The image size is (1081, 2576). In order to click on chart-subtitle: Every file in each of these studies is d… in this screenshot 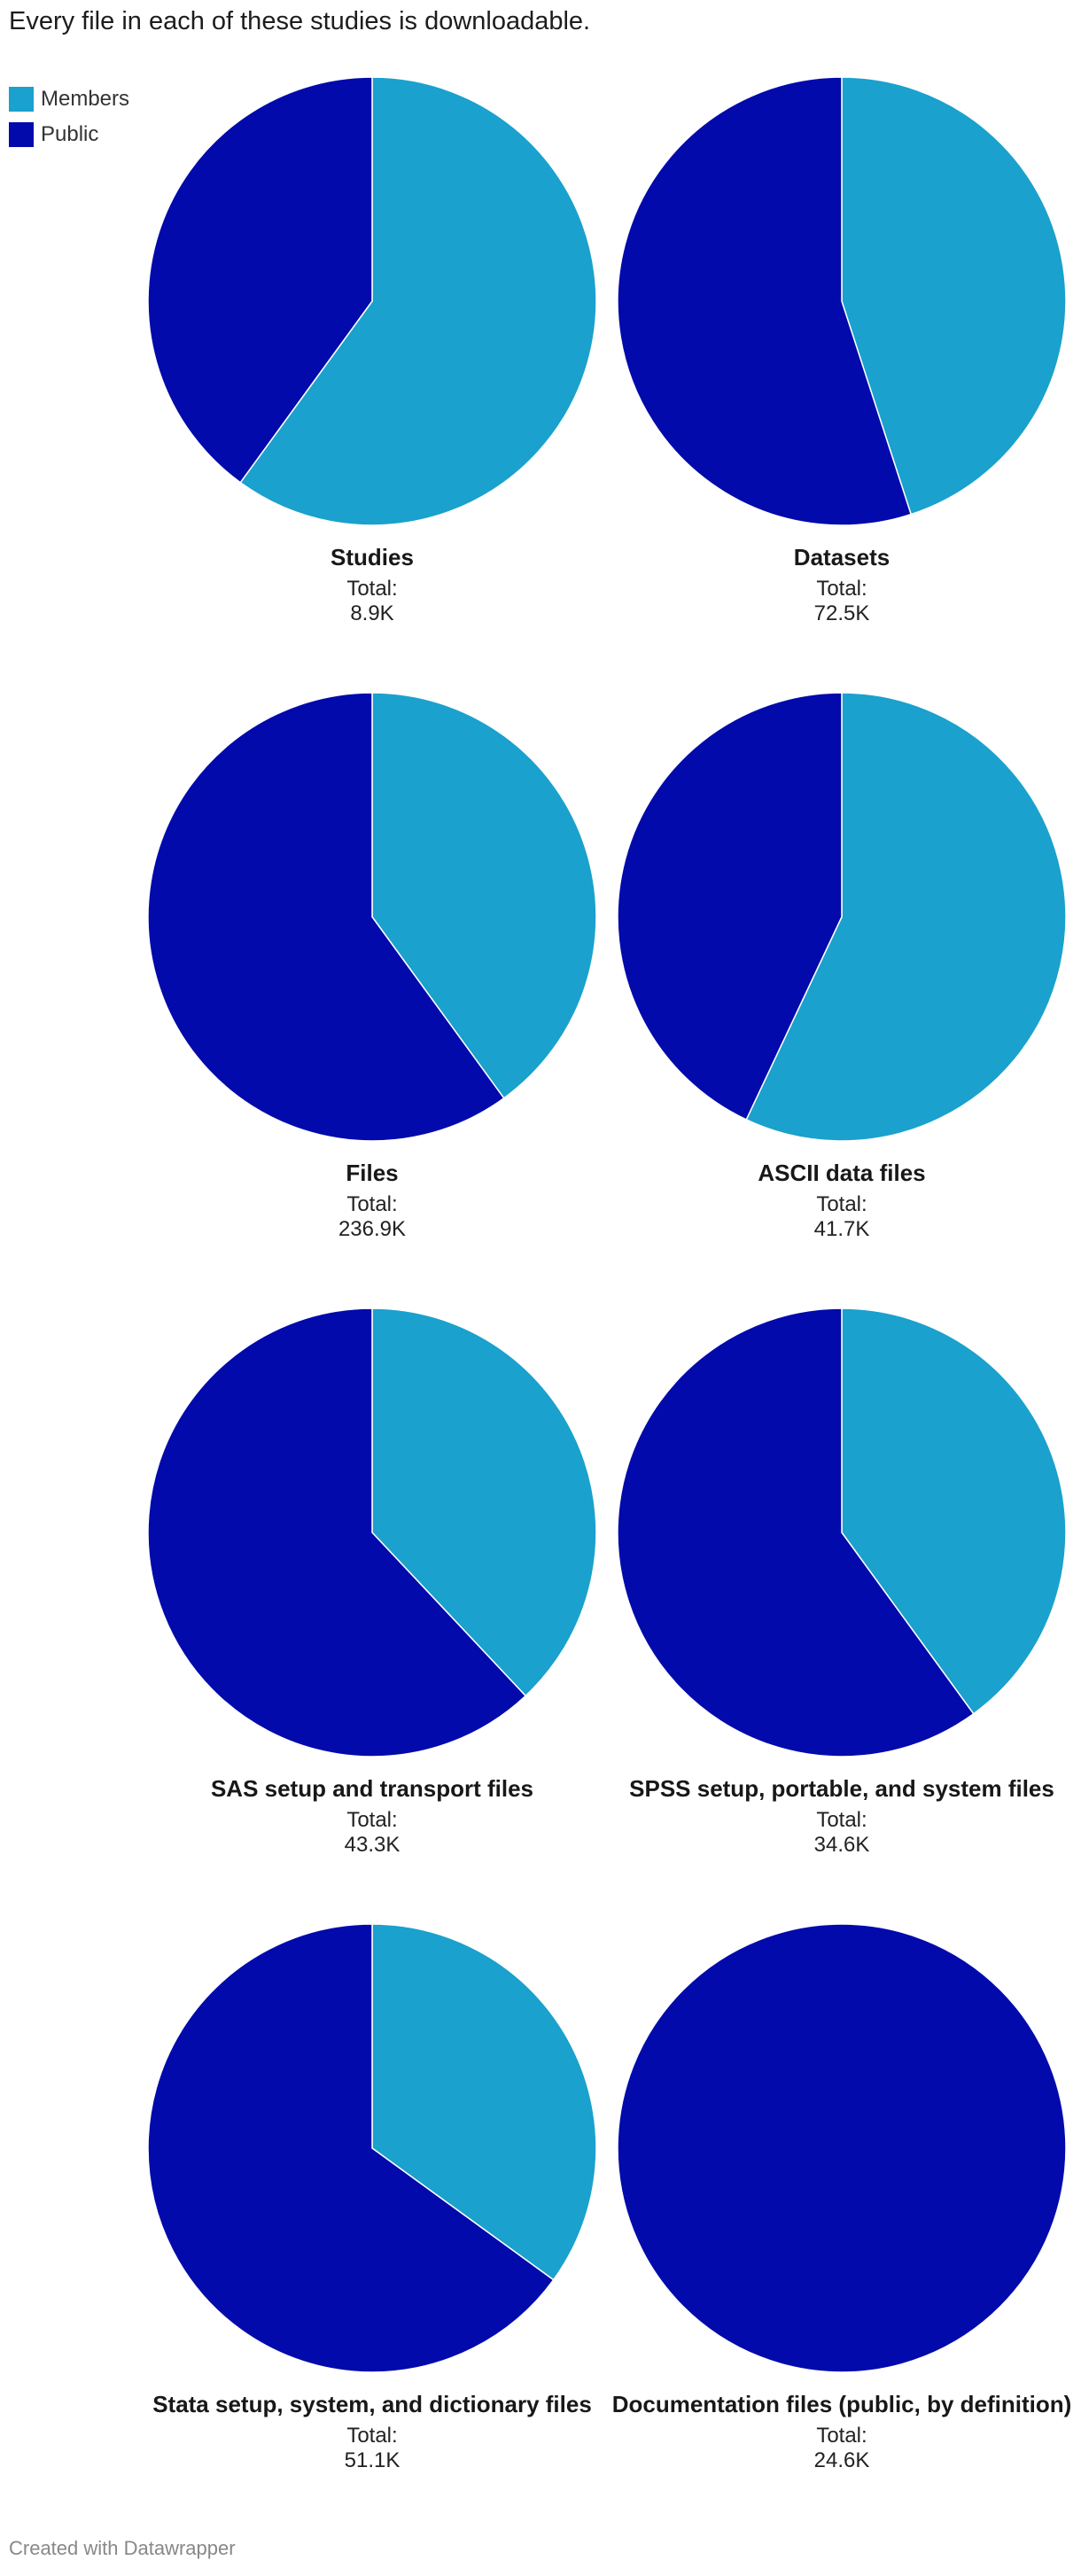, I will do `click(300, 21)`.